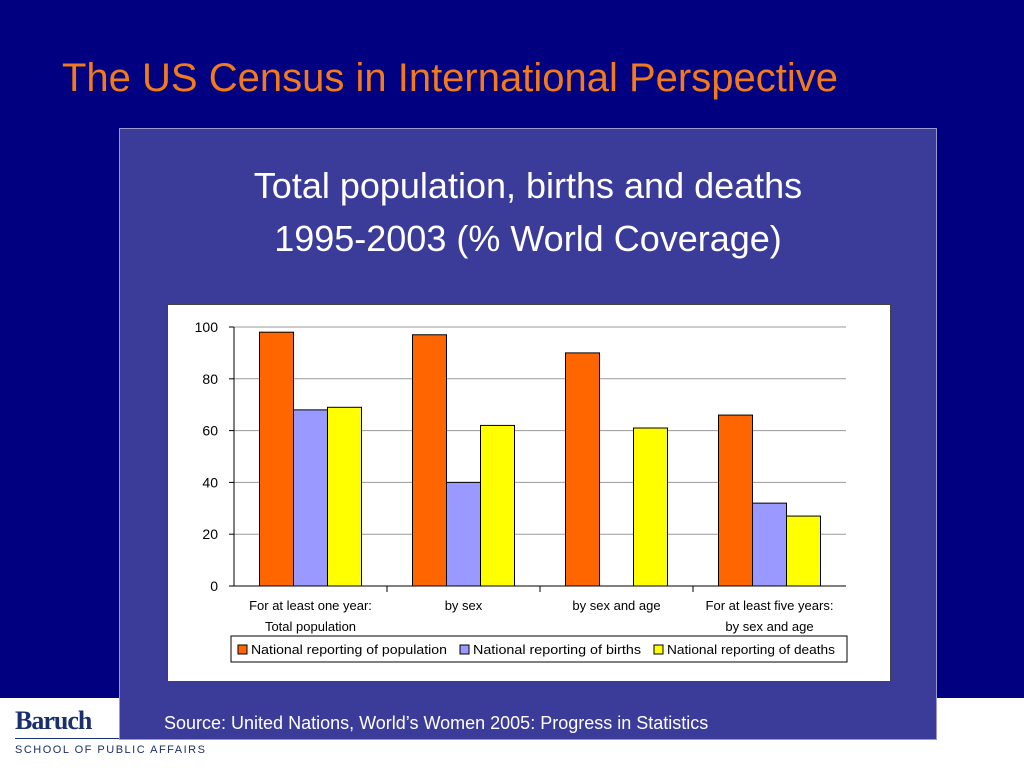 The image size is (1024, 768). Describe the element at coordinates (210, 431) in the screenshot. I see `y-tick-label: 60` at that location.